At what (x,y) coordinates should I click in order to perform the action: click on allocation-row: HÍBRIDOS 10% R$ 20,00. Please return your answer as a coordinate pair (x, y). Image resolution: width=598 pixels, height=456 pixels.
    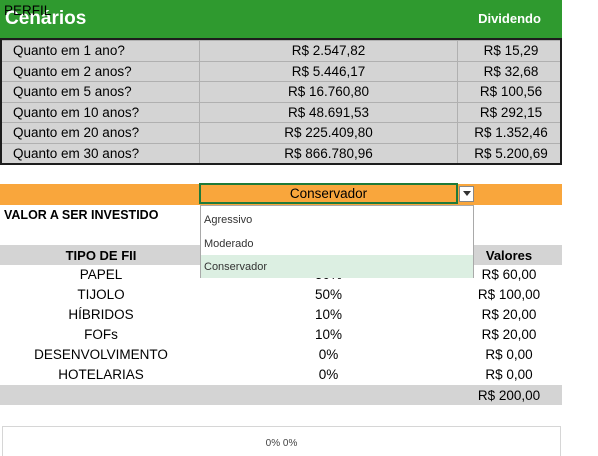
    Looking at the image, I should click on (281, 315).